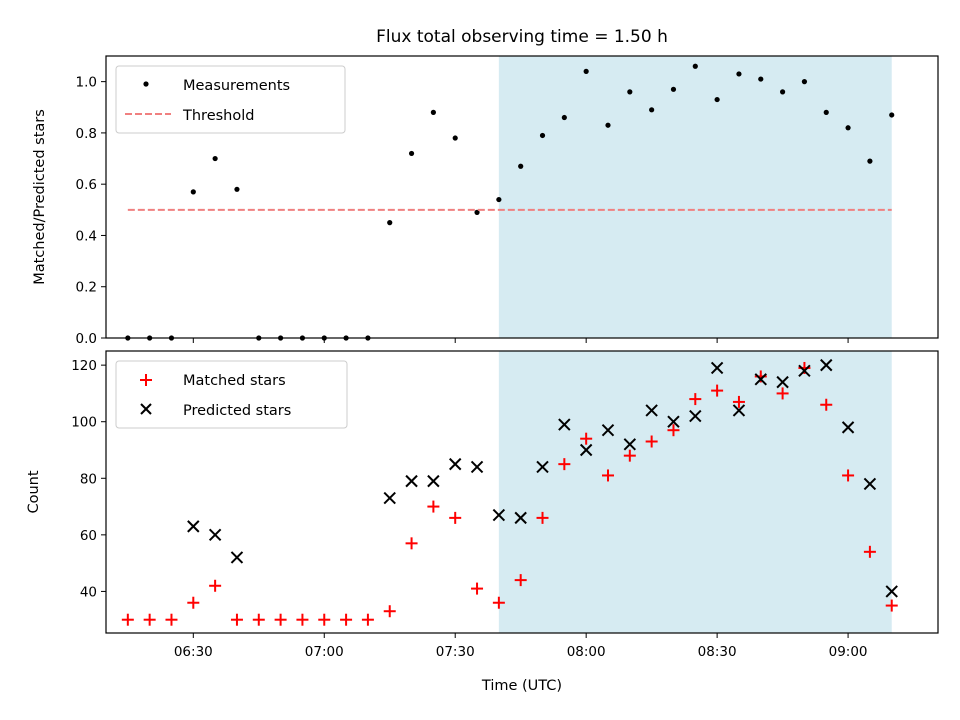  I want to click on top-y-tick-label: 1.0, so click(86, 83).